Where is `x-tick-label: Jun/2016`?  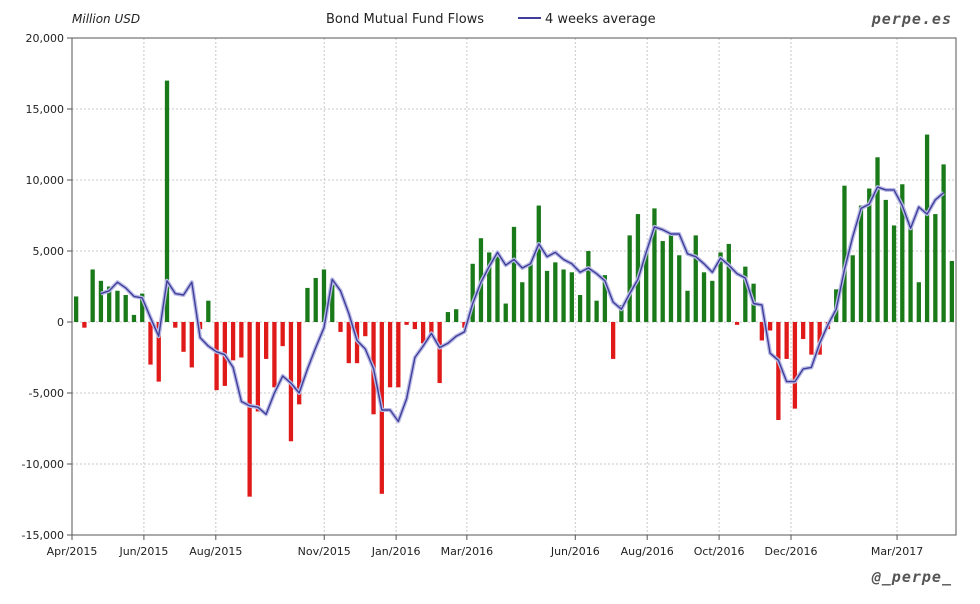 x-tick-label: Jun/2016 is located at coordinates (575, 551).